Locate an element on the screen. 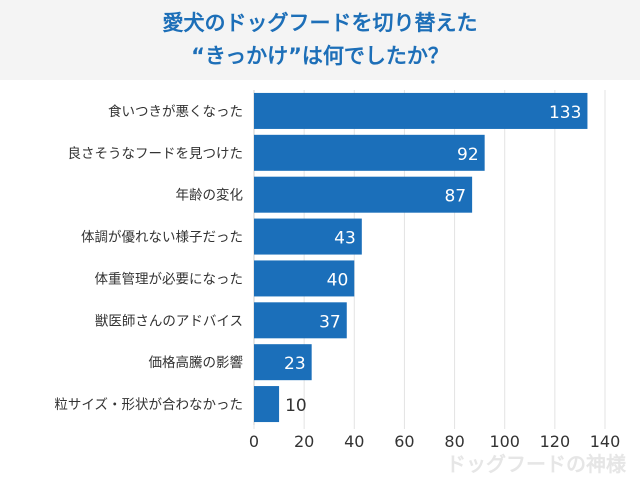 The height and width of the screenshot is (480, 640). data-label: 92 is located at coordinates (468, 155).